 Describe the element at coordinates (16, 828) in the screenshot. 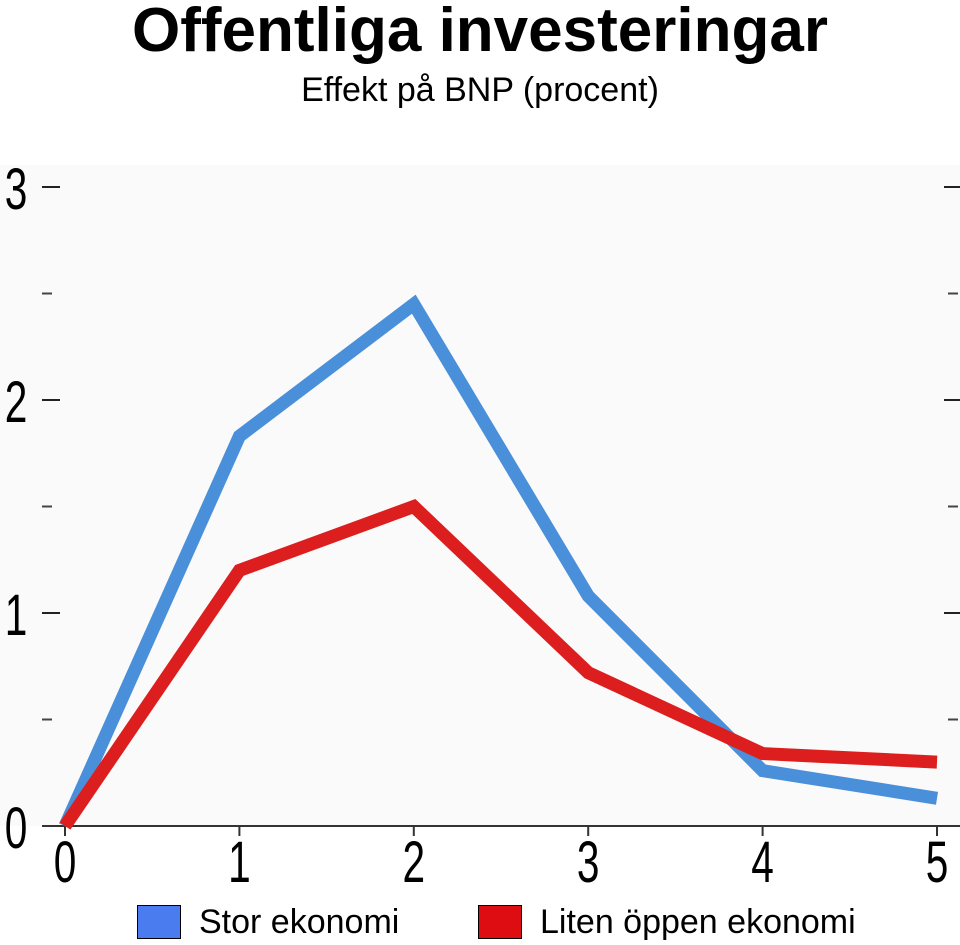

I see `y-tick-label: 0` at that location.